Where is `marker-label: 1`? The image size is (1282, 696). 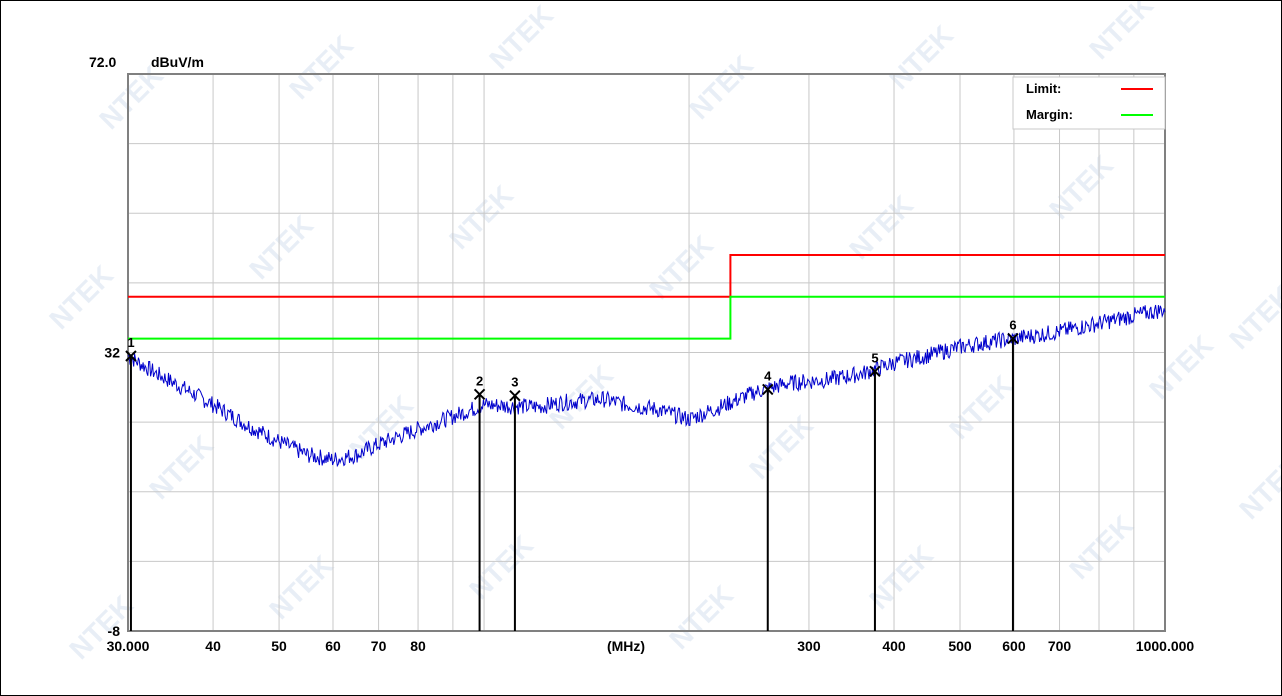 marker-label: 1 is located at coordinates (130, 342).